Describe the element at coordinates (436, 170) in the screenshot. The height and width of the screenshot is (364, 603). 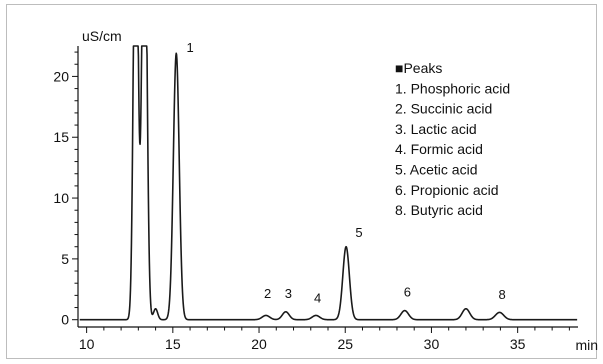
I see `legend-entry: 5. Acetic acid` at that location.